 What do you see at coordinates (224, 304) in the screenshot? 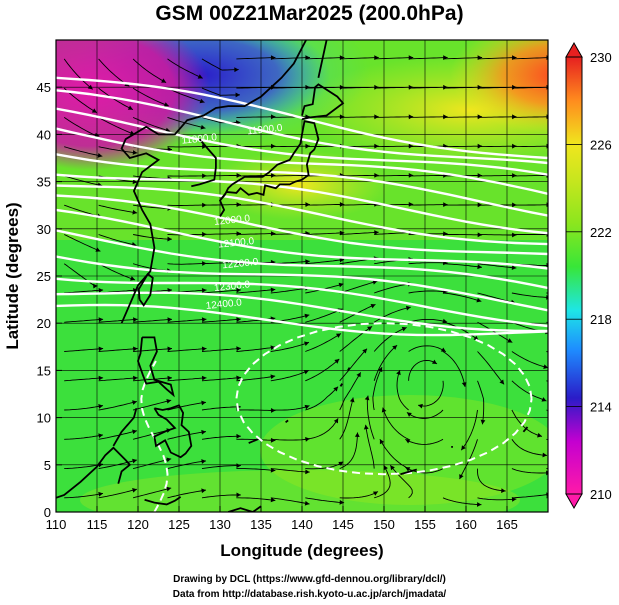
I see `contour-label-6: 12400.0` at bounding box center [224, 304].